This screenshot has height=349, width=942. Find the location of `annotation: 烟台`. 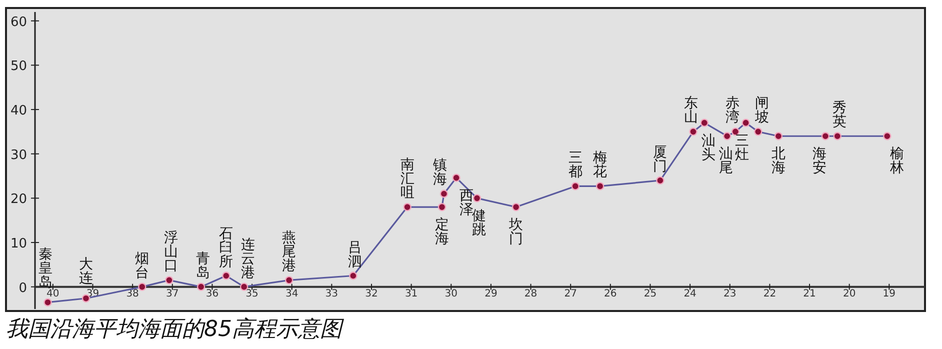

annotation: 烟台 is located at coordinates (142, 265).